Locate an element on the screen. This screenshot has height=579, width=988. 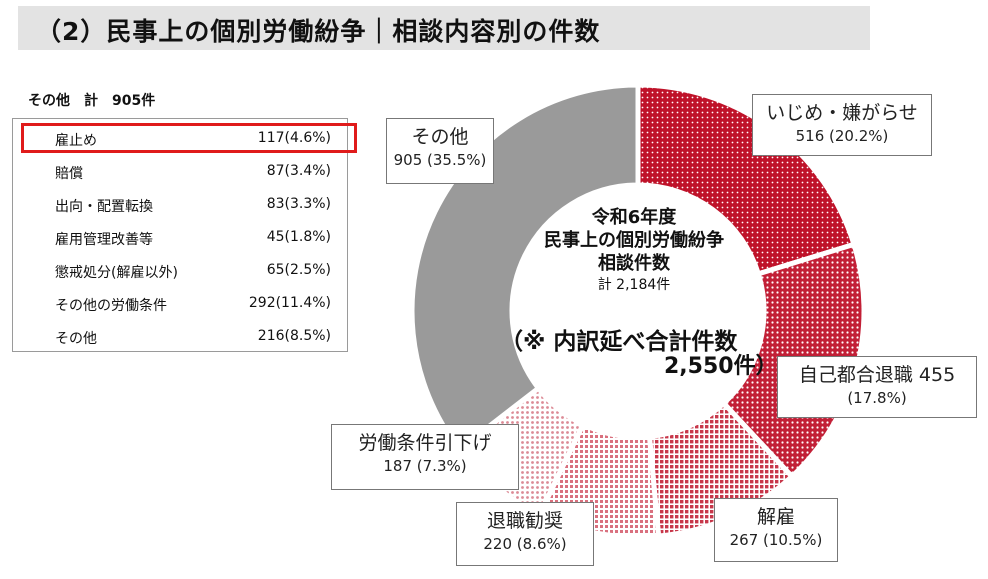
breakdown-row: 出向・配置転換 83(3.3%) is located at coordinates (180, 204).